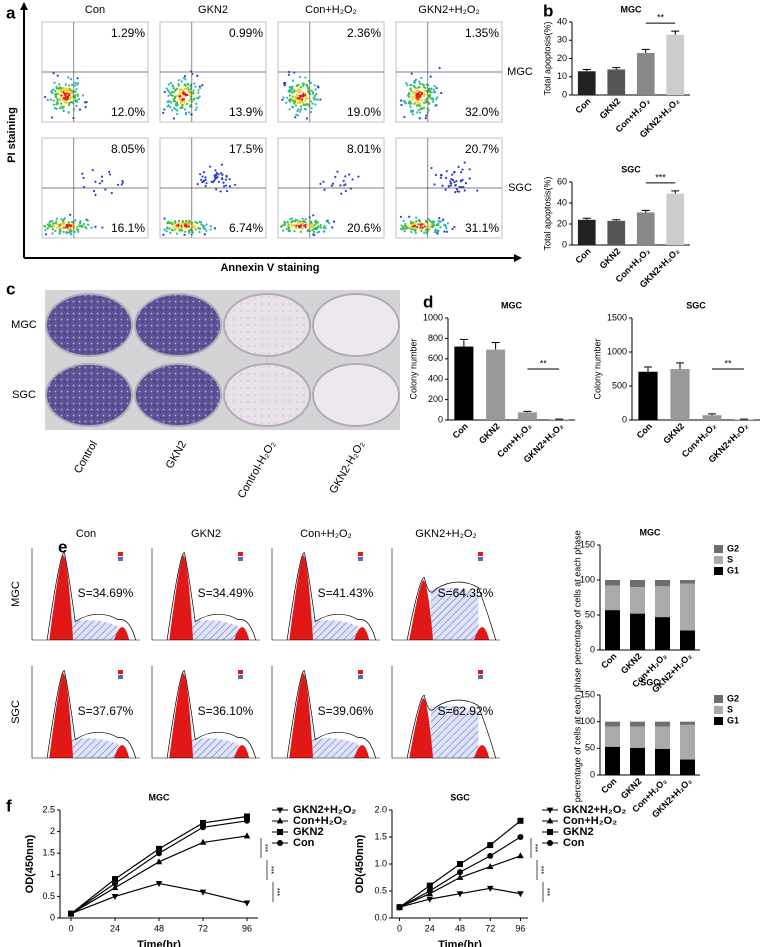  What do you see at coordinates (421, 728) in the screenshot?
I see `g1-peak` at bounding box center [421, 728].